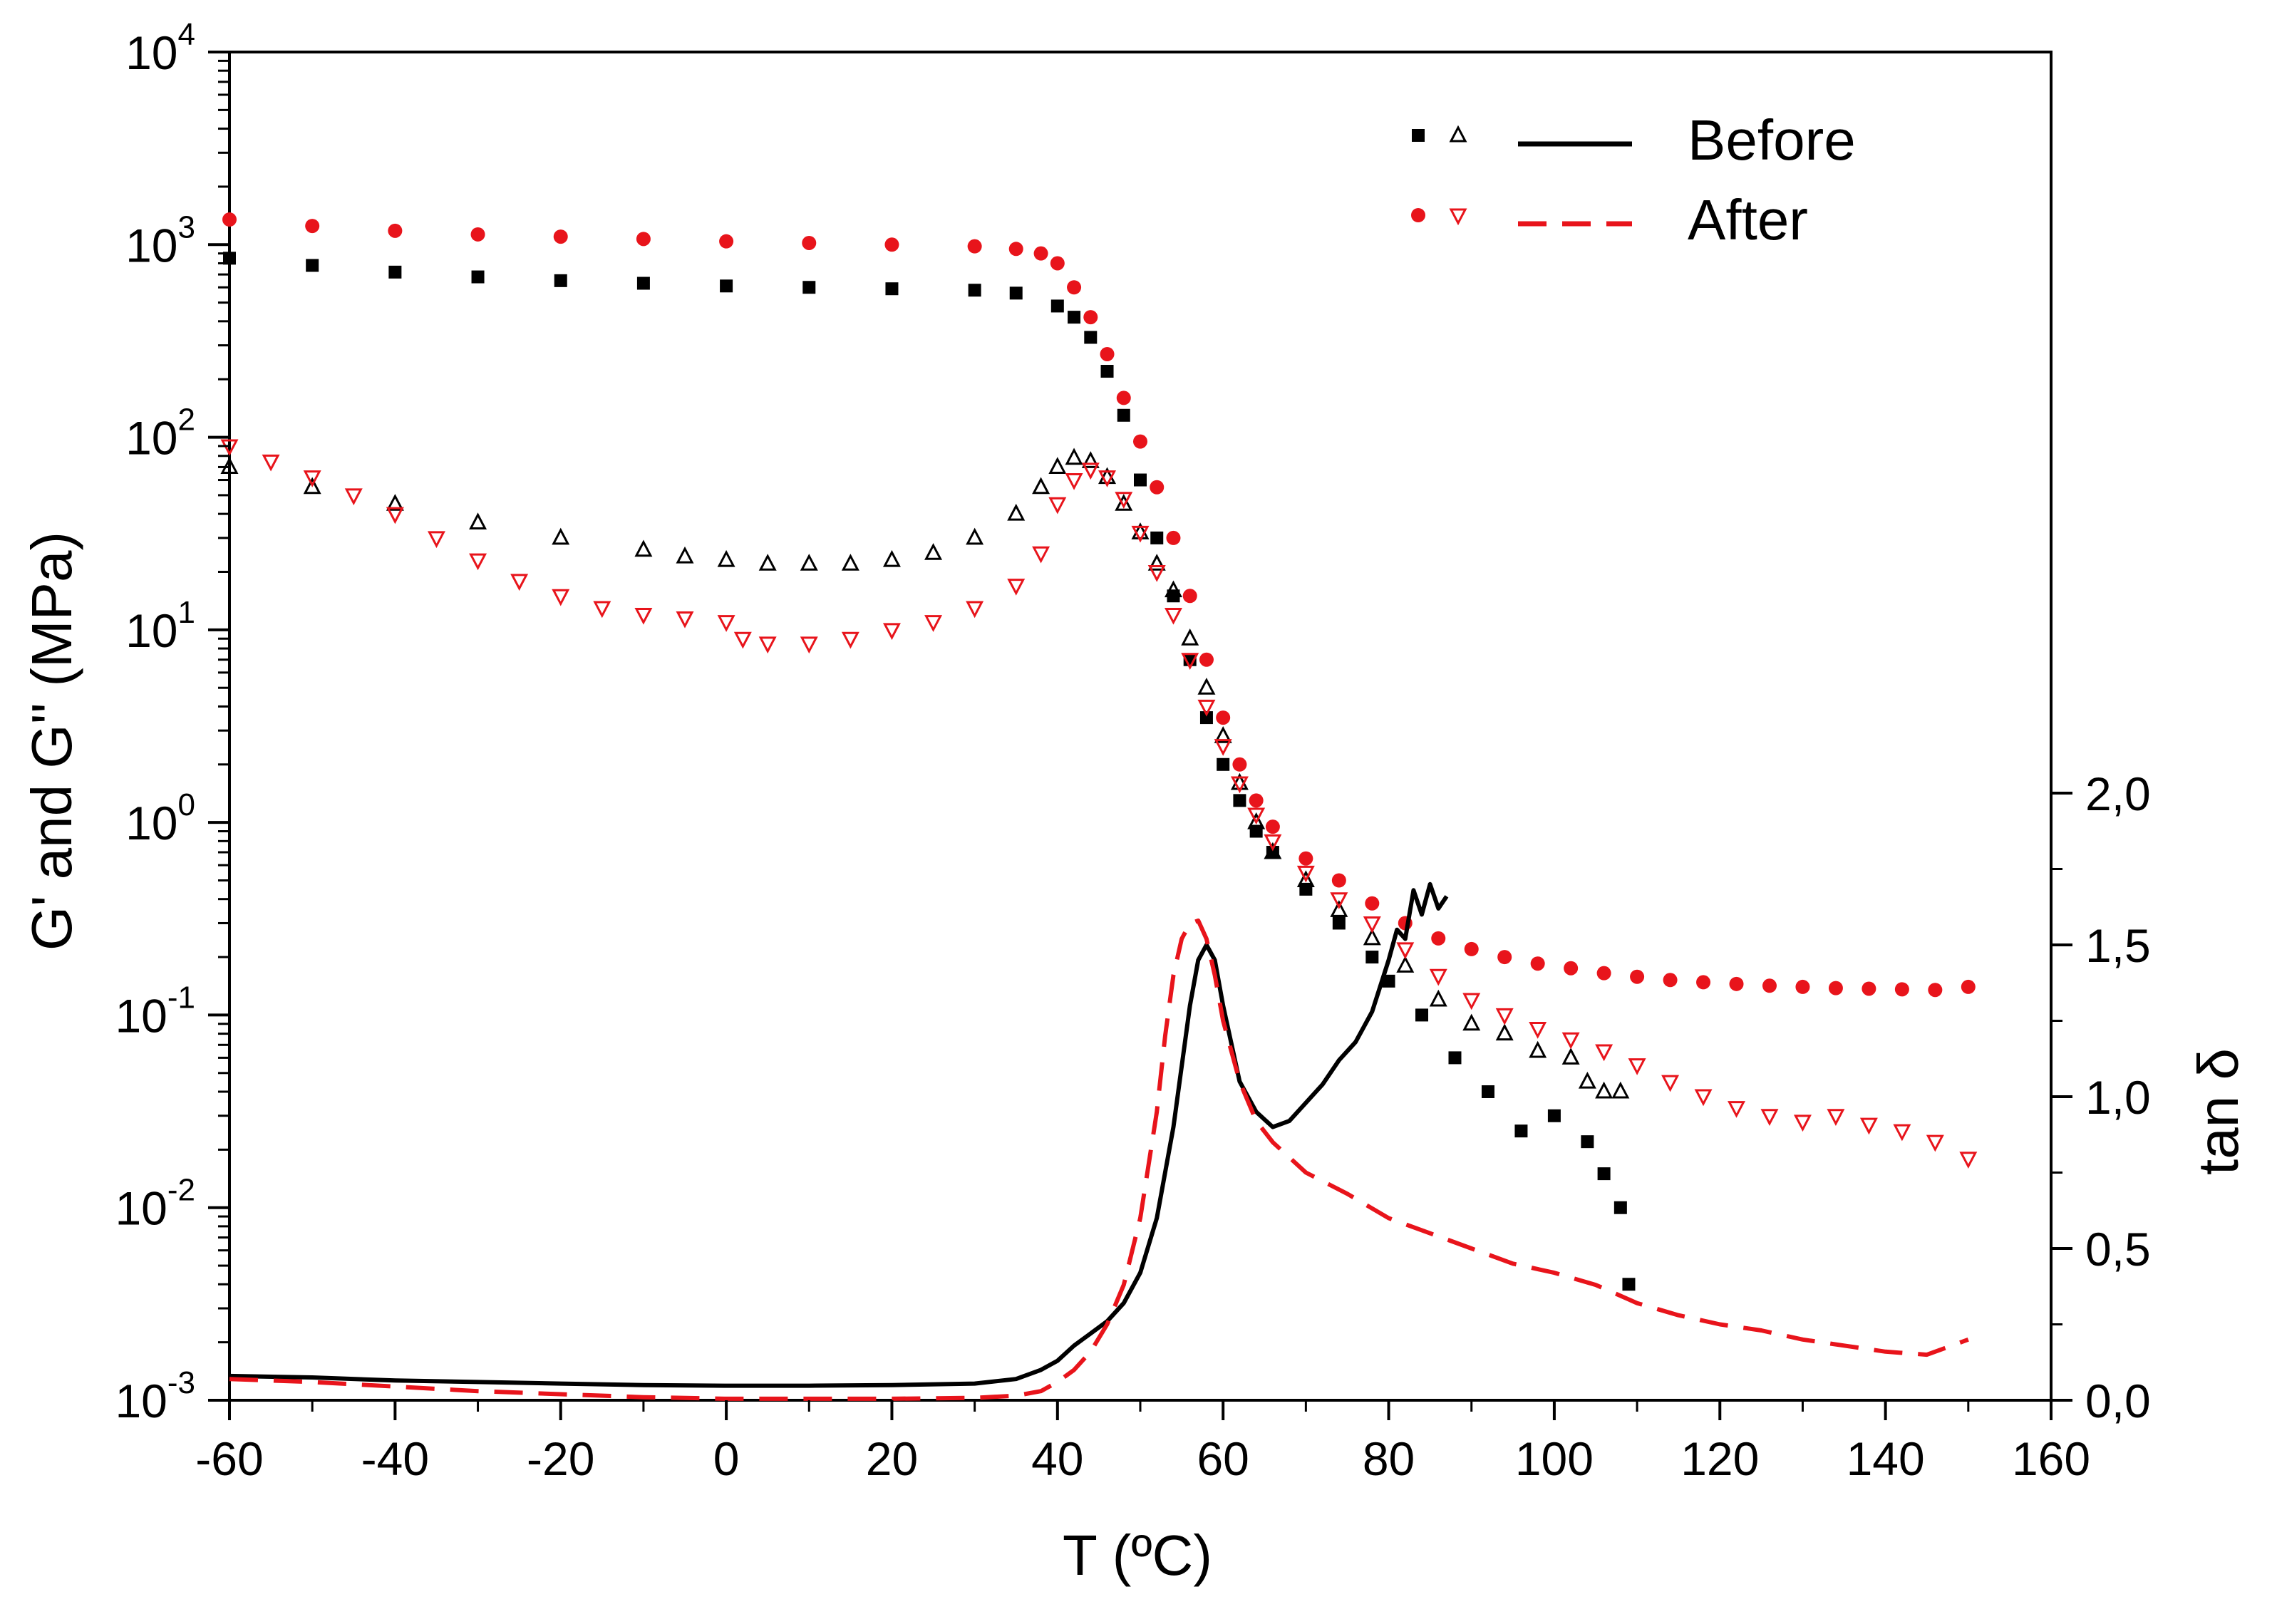 The width and height of the screenshot is (2277, 1624). Describe the element at coordinates (1772, 140) in the screenshot. I see `legend-label: Before` at that location.